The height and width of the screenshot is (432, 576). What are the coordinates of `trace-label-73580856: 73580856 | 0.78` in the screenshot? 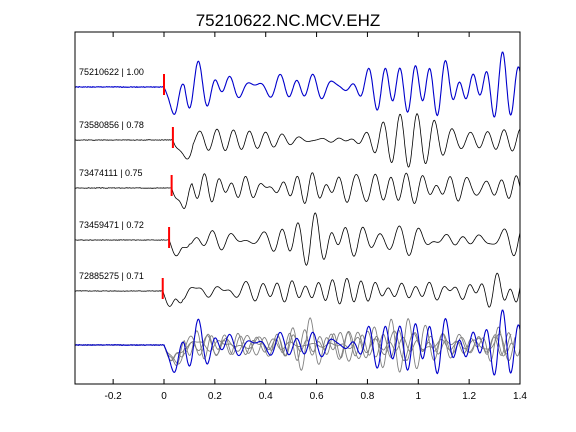 It's located at (111, 125).